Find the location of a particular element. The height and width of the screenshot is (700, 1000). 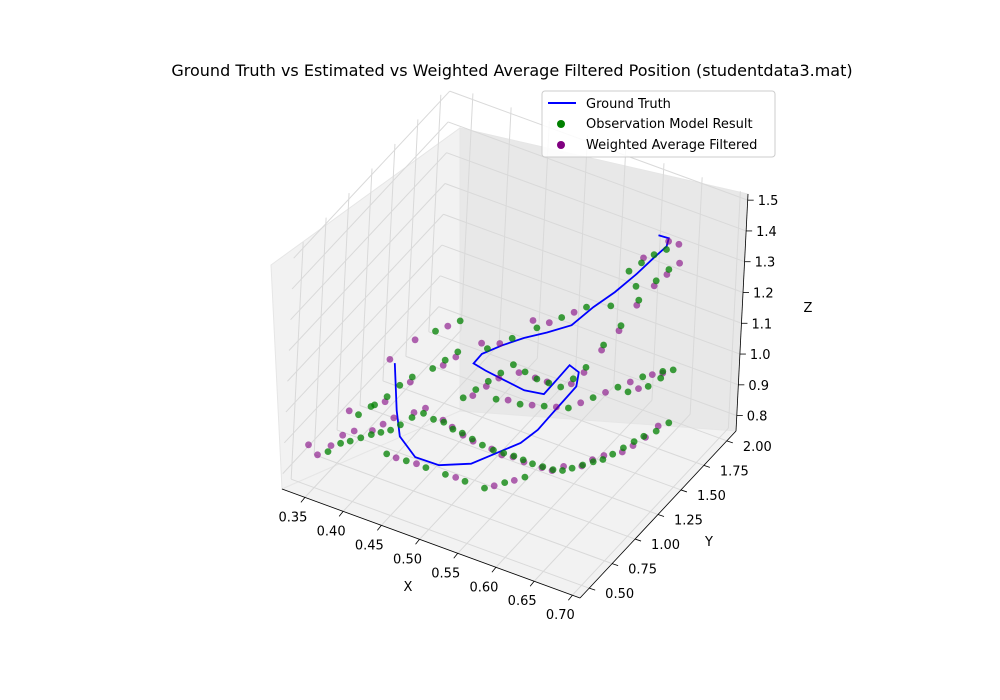

z-ticks: 0.8 0.9 1.0 1.1 1.2 1.3 1.4 1.5 is located at coordinates (757, 309).